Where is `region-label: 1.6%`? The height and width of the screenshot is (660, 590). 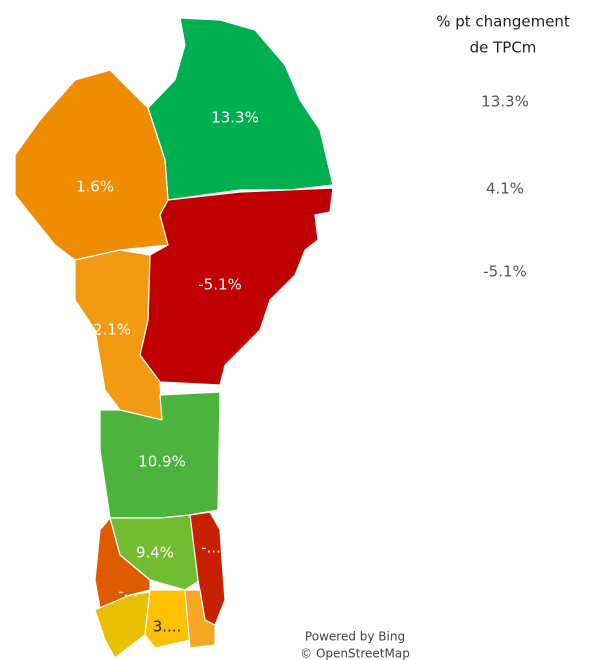
region-label: 1.6% is located at coordinates (95, 187).